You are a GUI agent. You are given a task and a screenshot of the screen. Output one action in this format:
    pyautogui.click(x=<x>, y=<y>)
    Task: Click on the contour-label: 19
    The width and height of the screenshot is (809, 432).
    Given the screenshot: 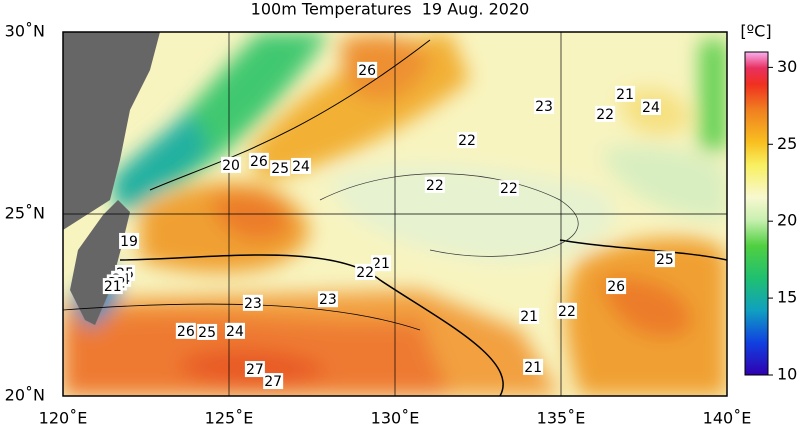 What is the action you would take?
    pyautogui.click(x=129, y=242)
    